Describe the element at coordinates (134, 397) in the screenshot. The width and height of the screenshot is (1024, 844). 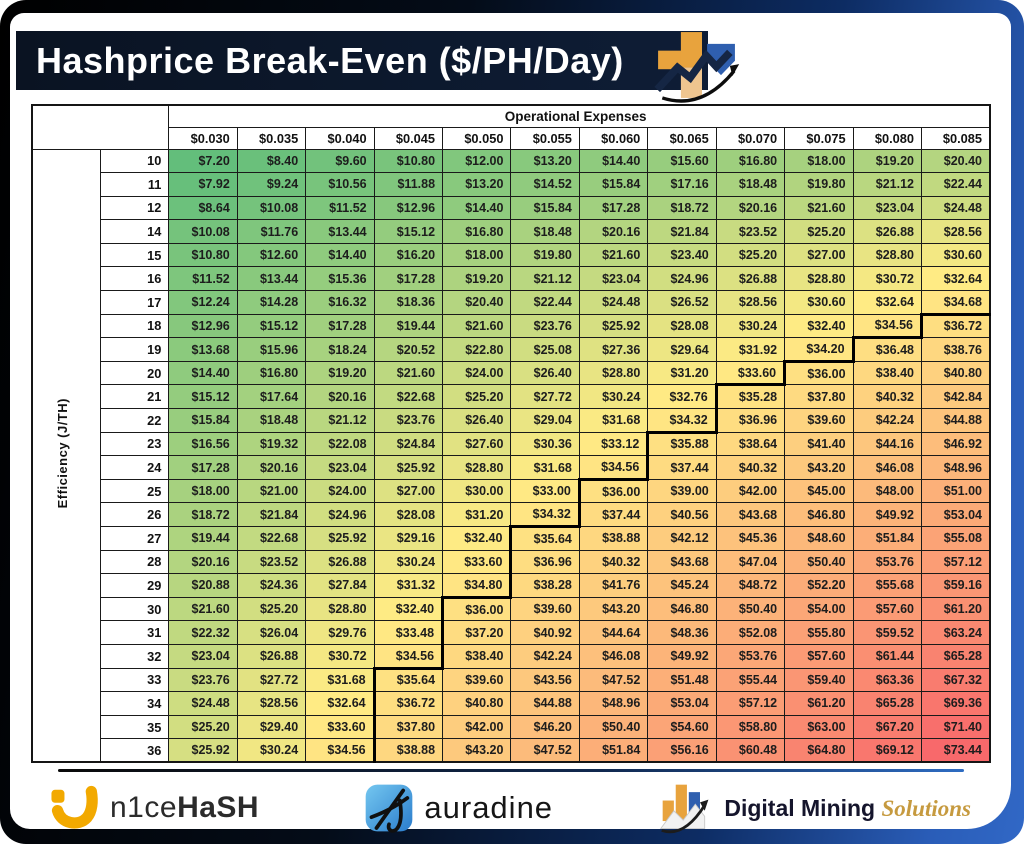
I see `efficiency-row-header: 21` at that location.